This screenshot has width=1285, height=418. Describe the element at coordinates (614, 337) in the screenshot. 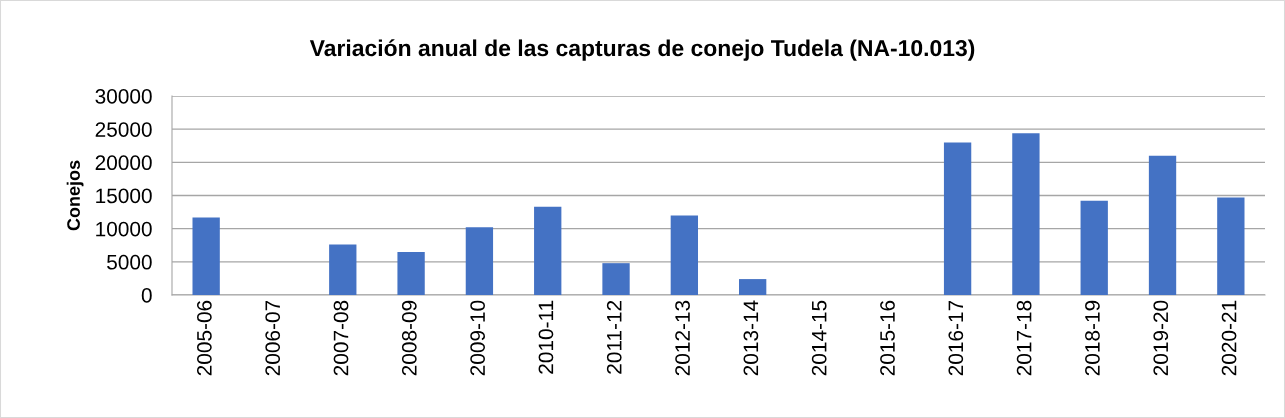

I see `x-tick-label: 2011-12` at that location.